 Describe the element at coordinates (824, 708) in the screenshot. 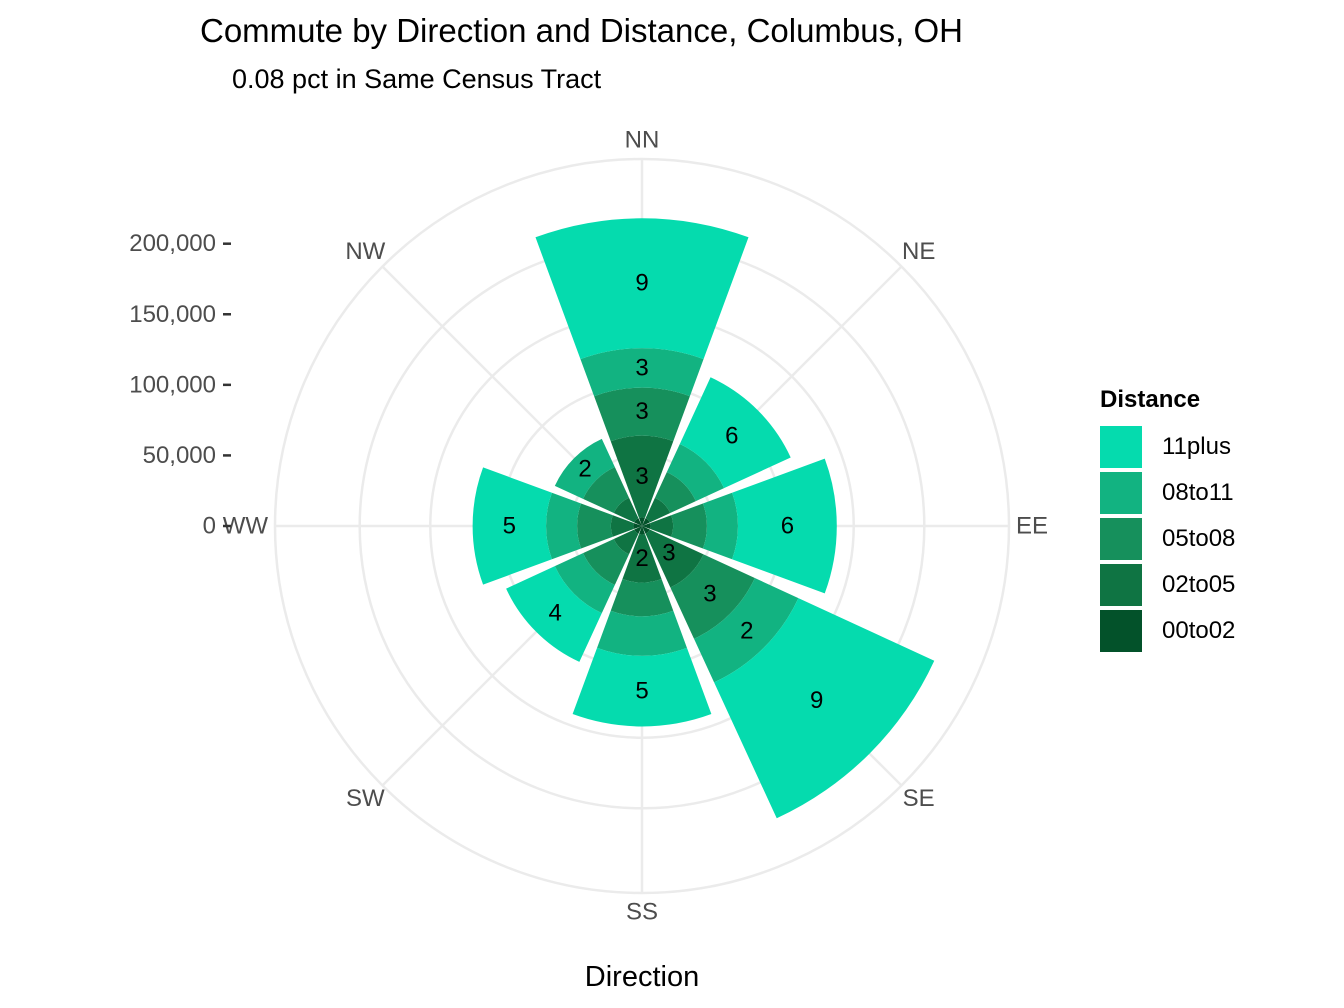

I see `bar-se-11plus` at that location.